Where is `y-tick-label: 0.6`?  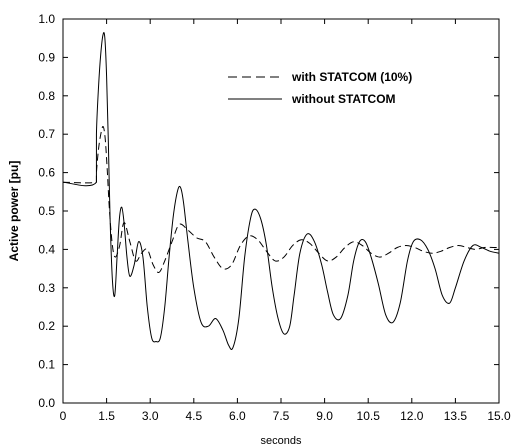 y-tick-label: 0.6 is located at coordinates (46, 173).